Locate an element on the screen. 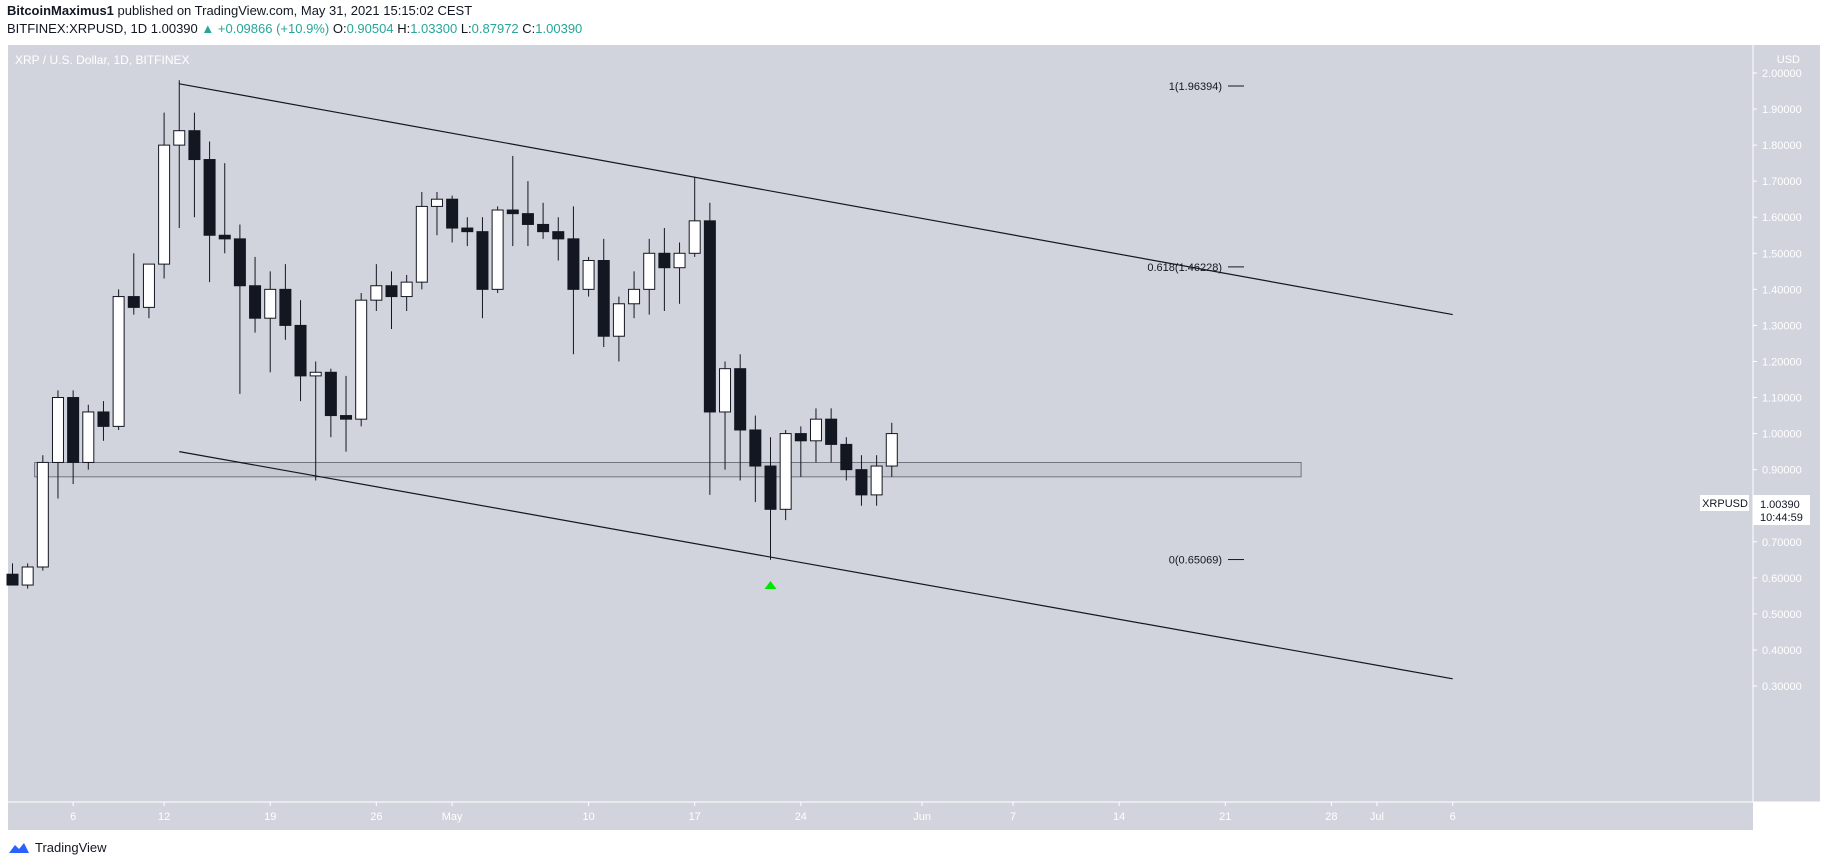  x-tick-label: 26 is located at coordinates (376, 817).